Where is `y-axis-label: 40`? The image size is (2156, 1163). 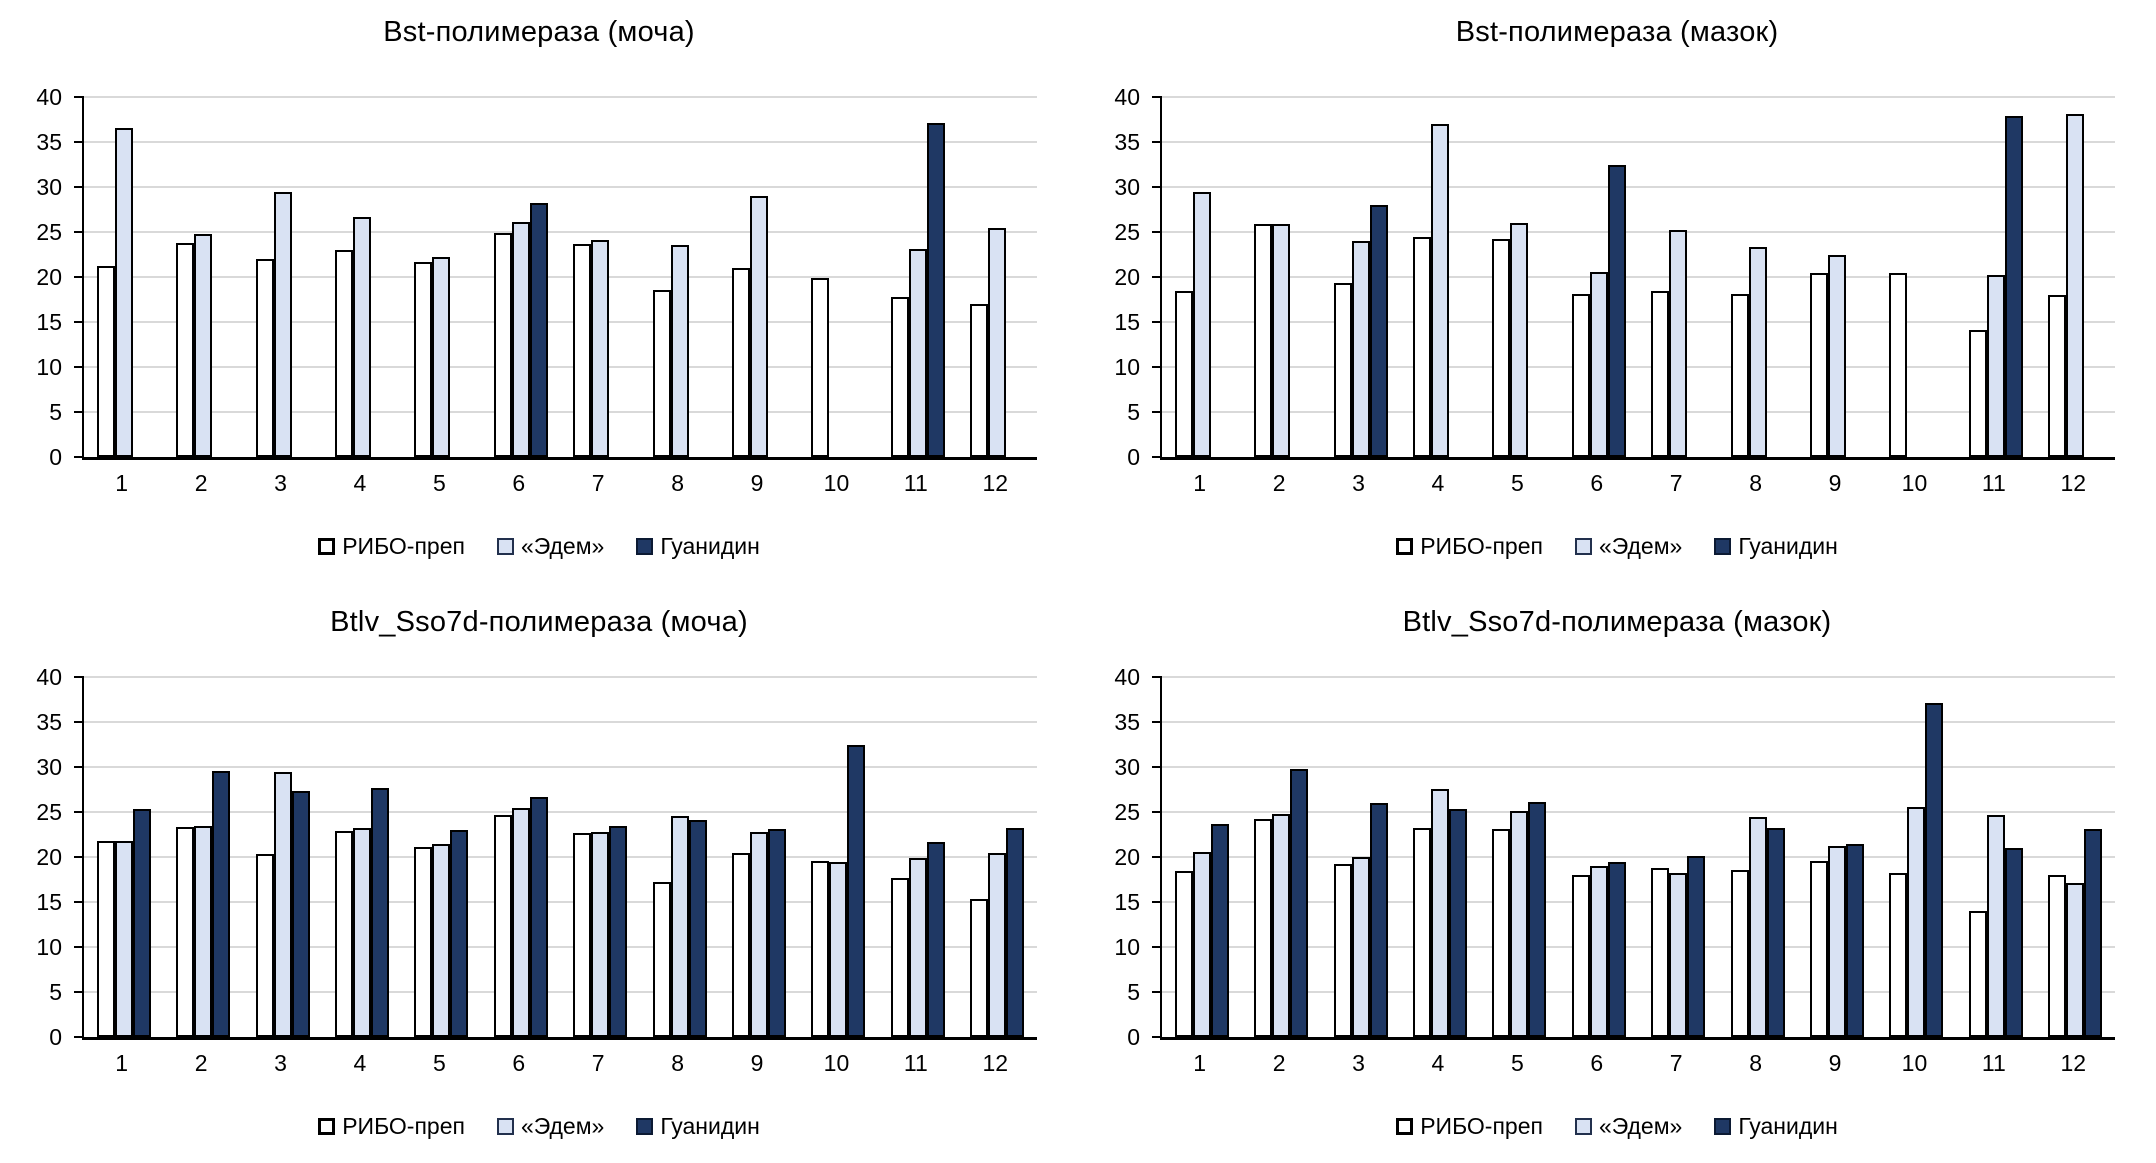
y-axis-label: 40 is located at coordinates (1127, 97).